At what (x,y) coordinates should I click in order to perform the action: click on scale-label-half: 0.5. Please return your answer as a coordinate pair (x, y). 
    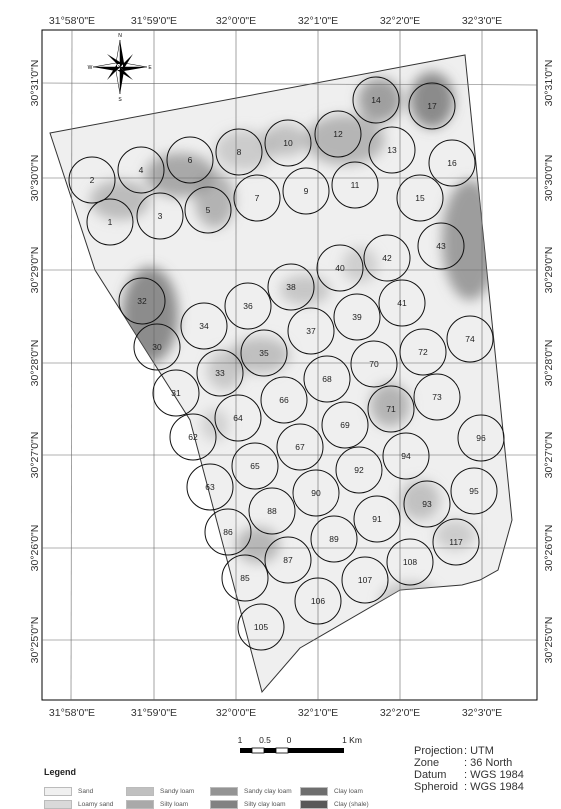
    Looking at the image, I should click on (265, 740).